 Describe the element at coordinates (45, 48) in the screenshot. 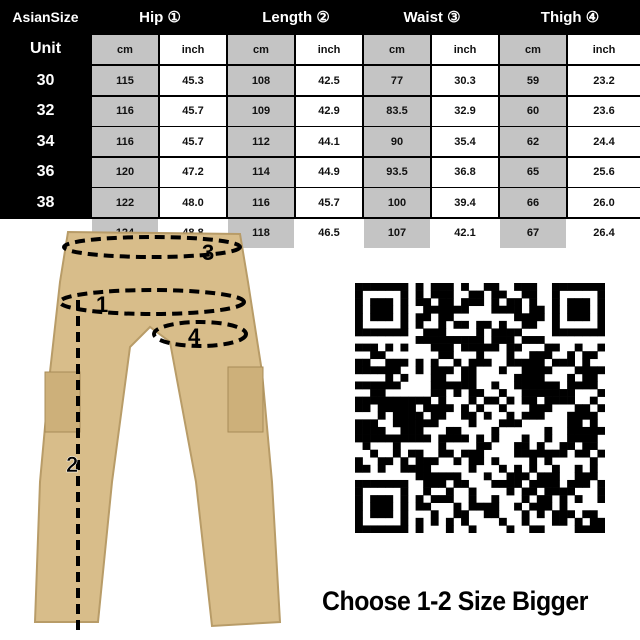

I see `unit-label: Unit` at that location.